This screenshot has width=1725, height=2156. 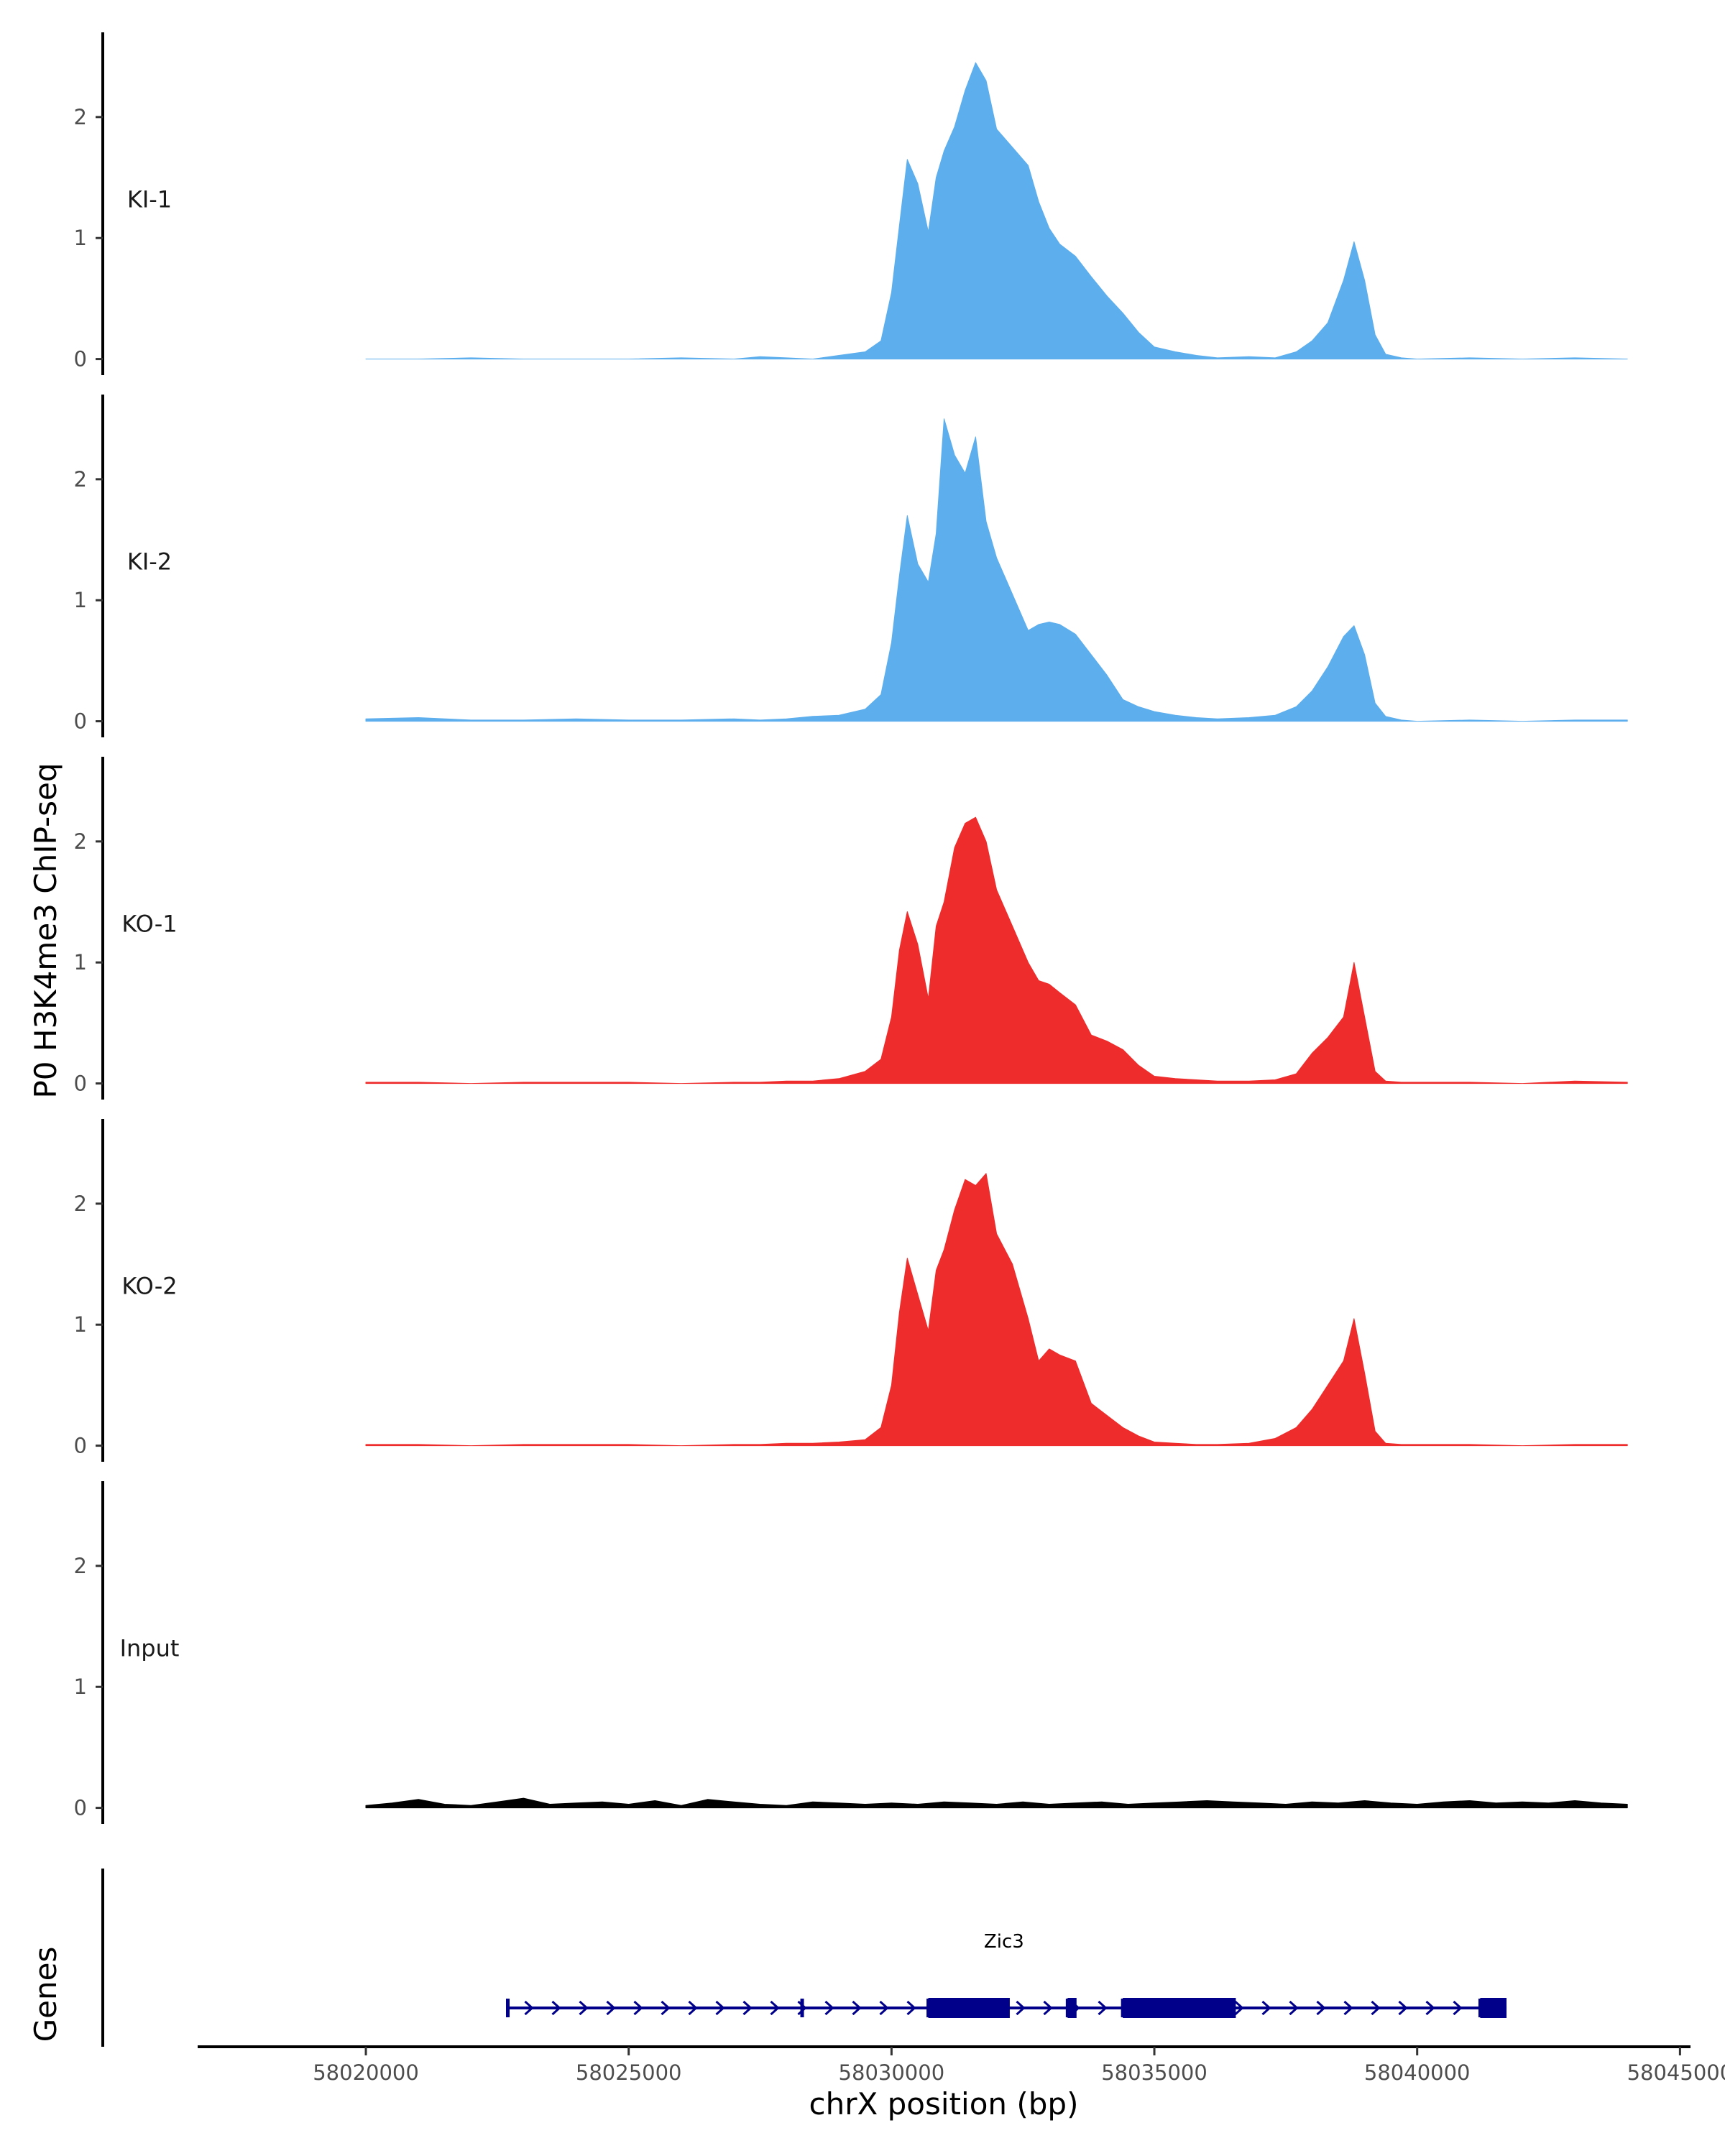 I want to click on x-tick-label: 58030000, so click(x=892, y=2072).